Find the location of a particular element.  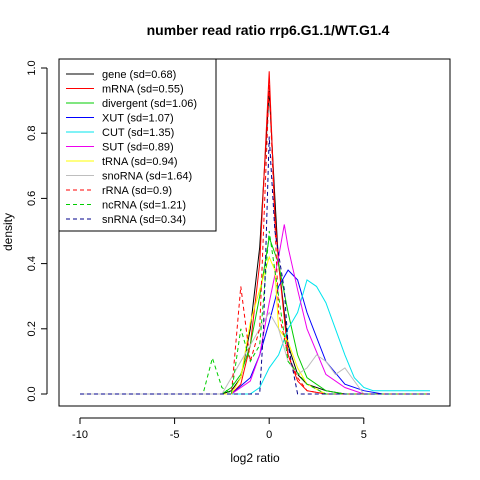

y-tick-label: 0.0 is located at coordinates (32, 393).